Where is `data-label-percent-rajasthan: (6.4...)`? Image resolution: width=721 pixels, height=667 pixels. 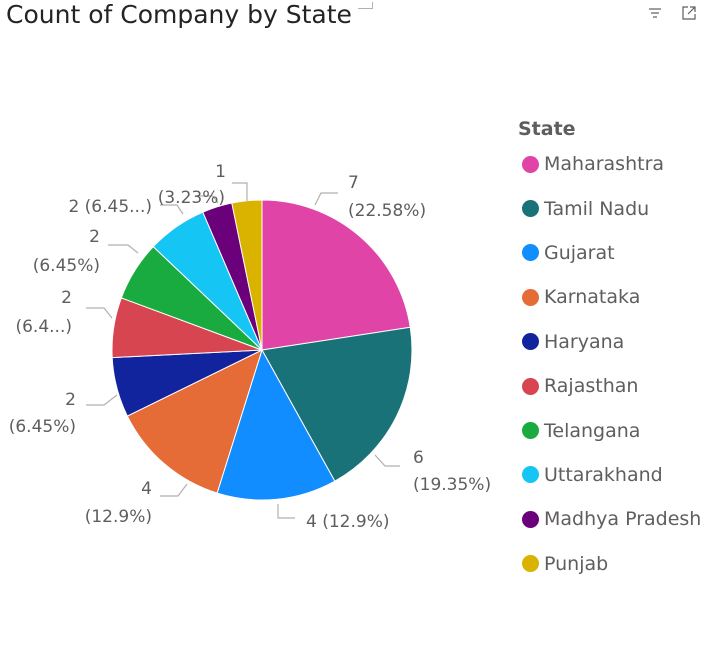 data-label-percent-rajasthan: (6.4...) is located at coordinates (43, 327).